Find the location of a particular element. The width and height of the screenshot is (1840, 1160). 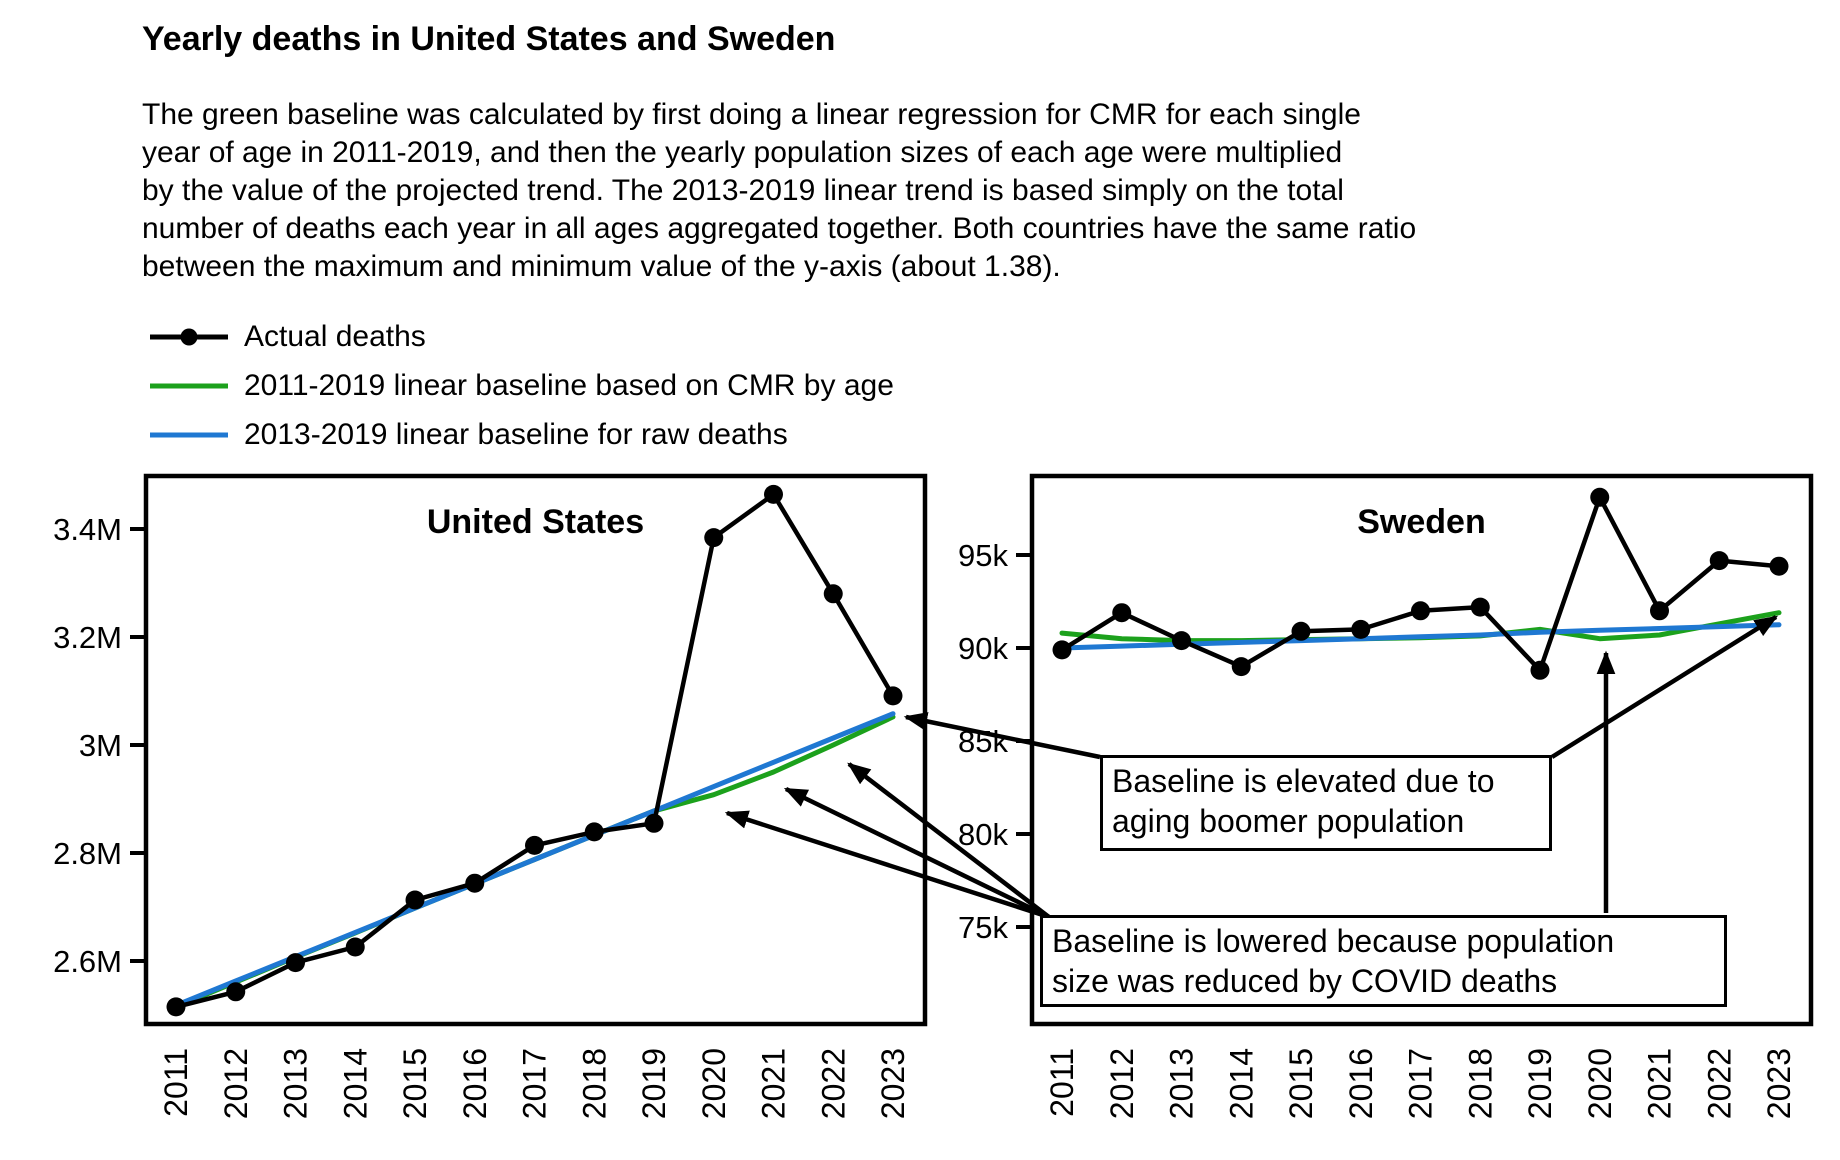

us-y-tick-label: 2.6M is located at coordinates (87, 961).